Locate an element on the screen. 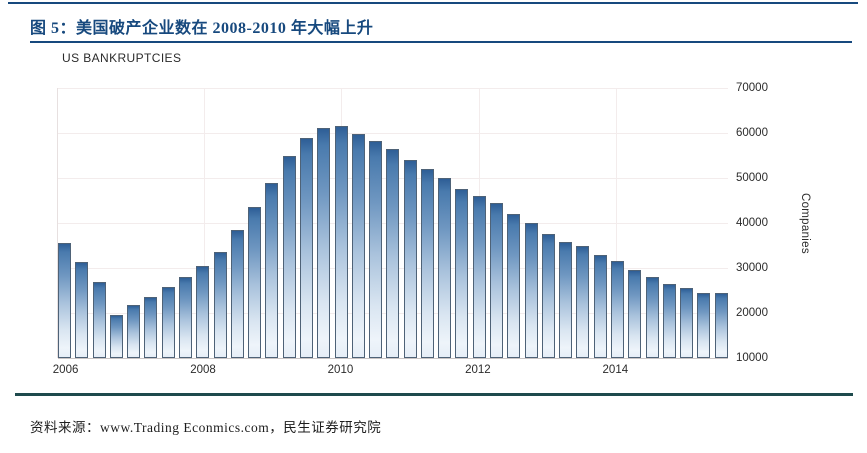  y-tick-label-40000: 40000 is located at coordinates (752, 223).